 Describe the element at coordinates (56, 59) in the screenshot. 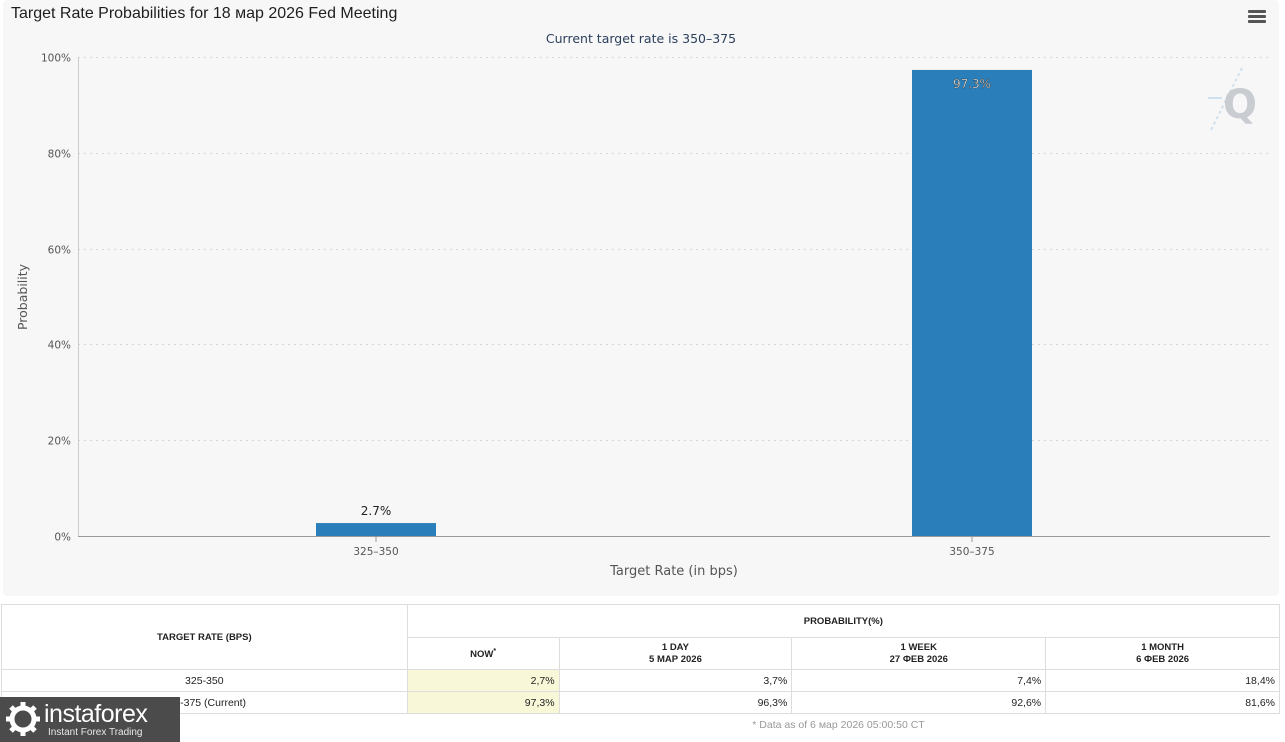

I see `y-tick-label: 100%` at that location.